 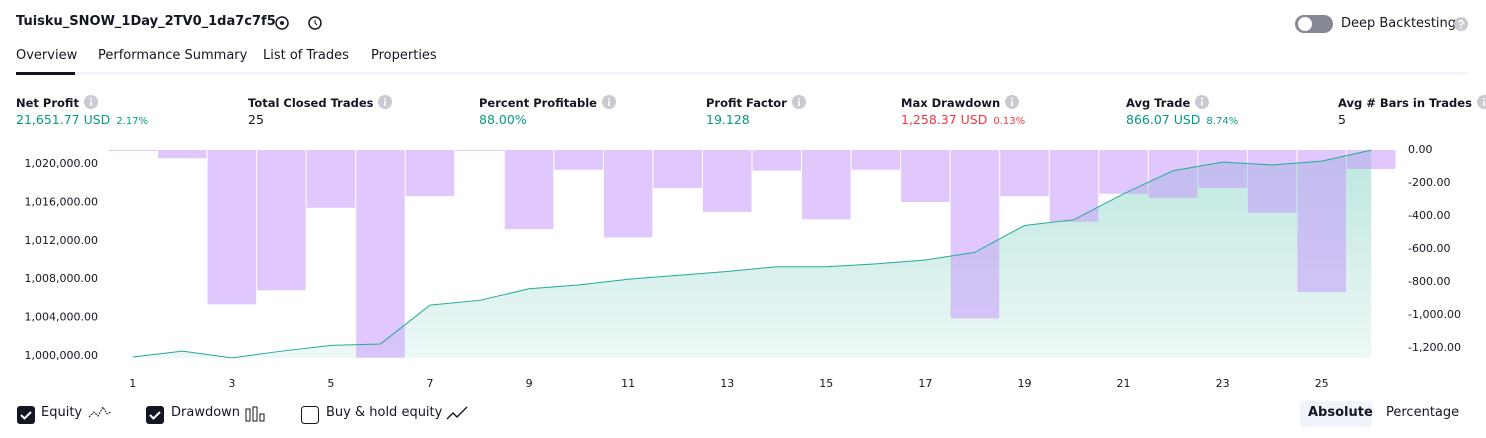 What do you see at coordinates (430, 383) in the screenshot?
I see `x-tick-label: 7` at bounding box center [430, 383].